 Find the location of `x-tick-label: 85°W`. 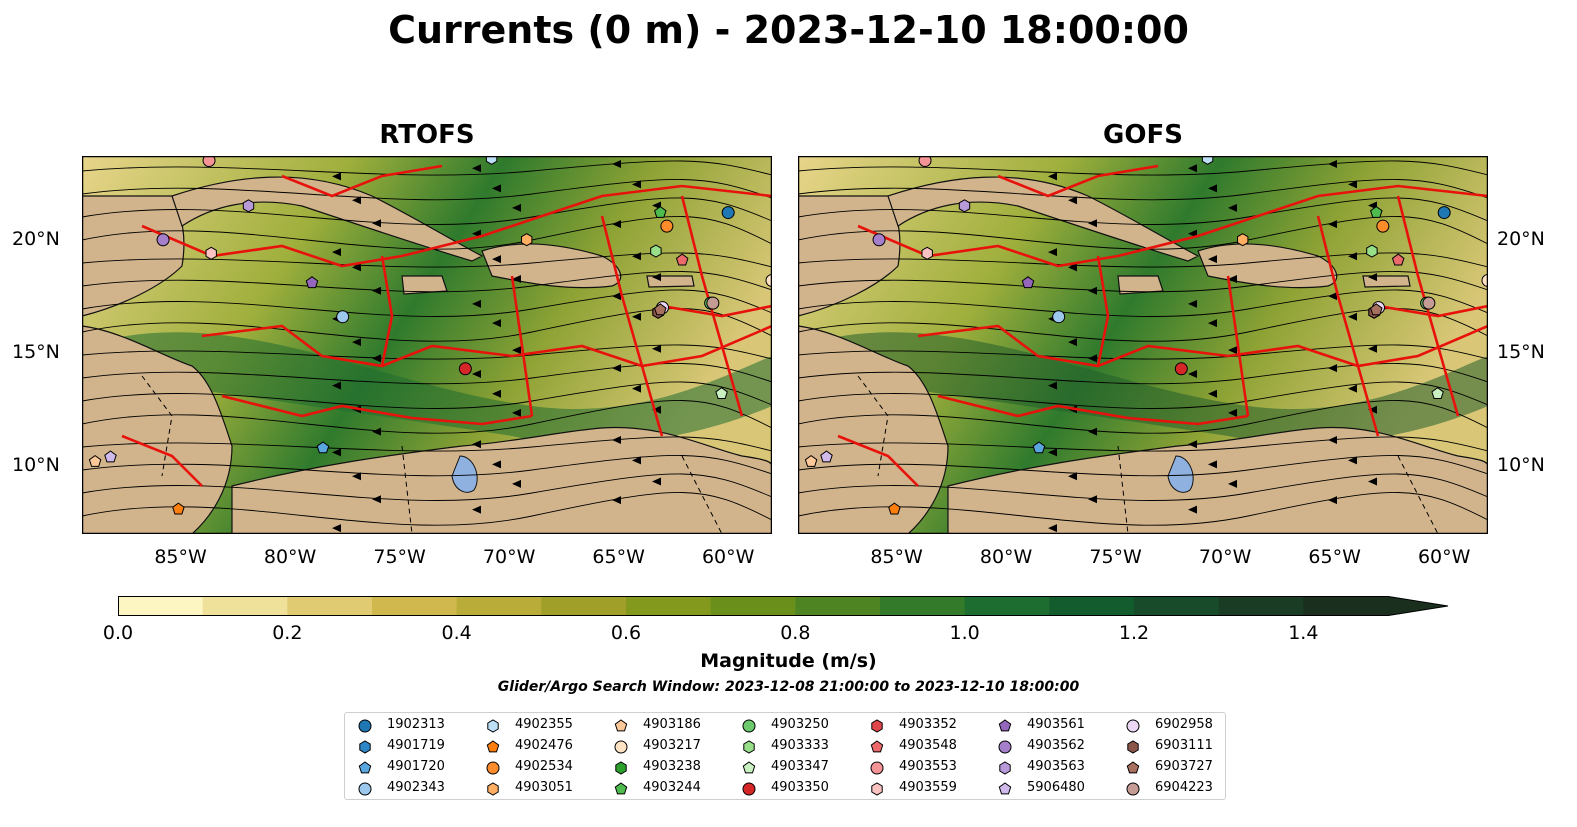

x-tick-label: 85°W is located at coordinates (180, 557).